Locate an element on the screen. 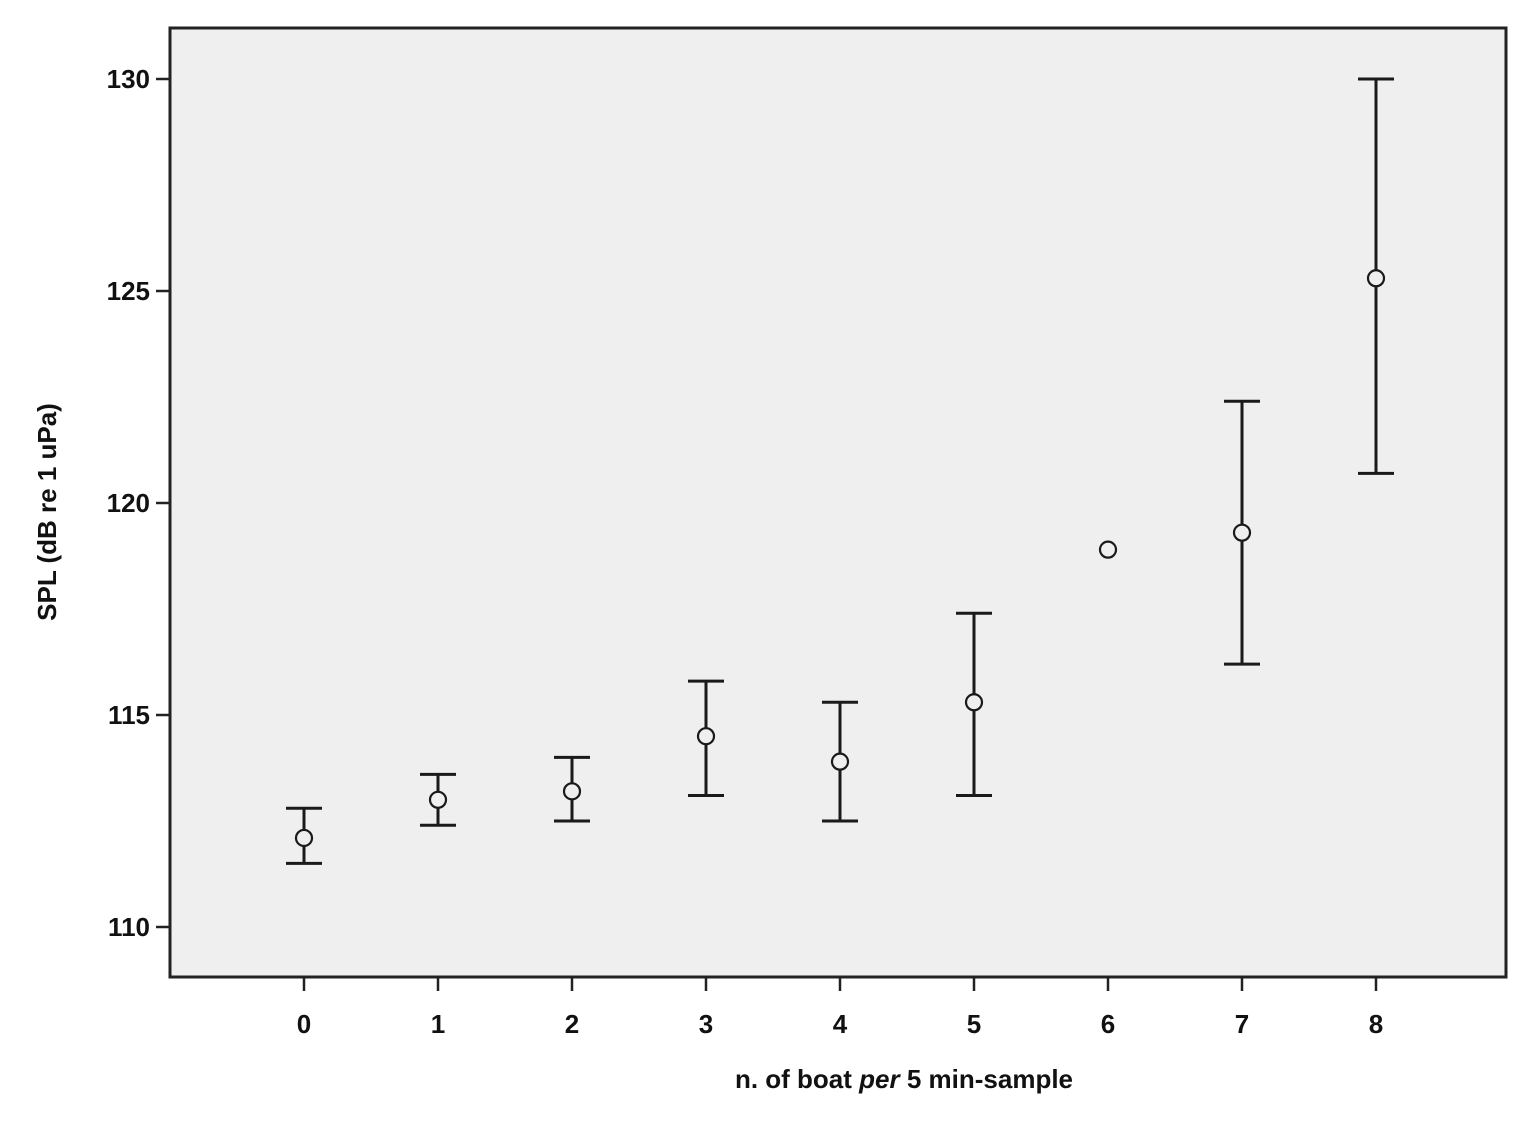 The image size is (1532, 1135). x-tick-label: 4 is located at coordinates (840, 1024).